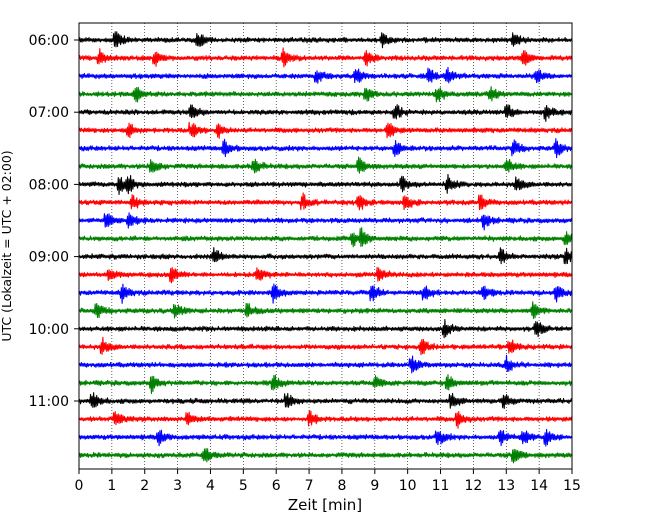 The image size is (650, 520). I want to click on x-tick-label: 9, so click(374, 486).